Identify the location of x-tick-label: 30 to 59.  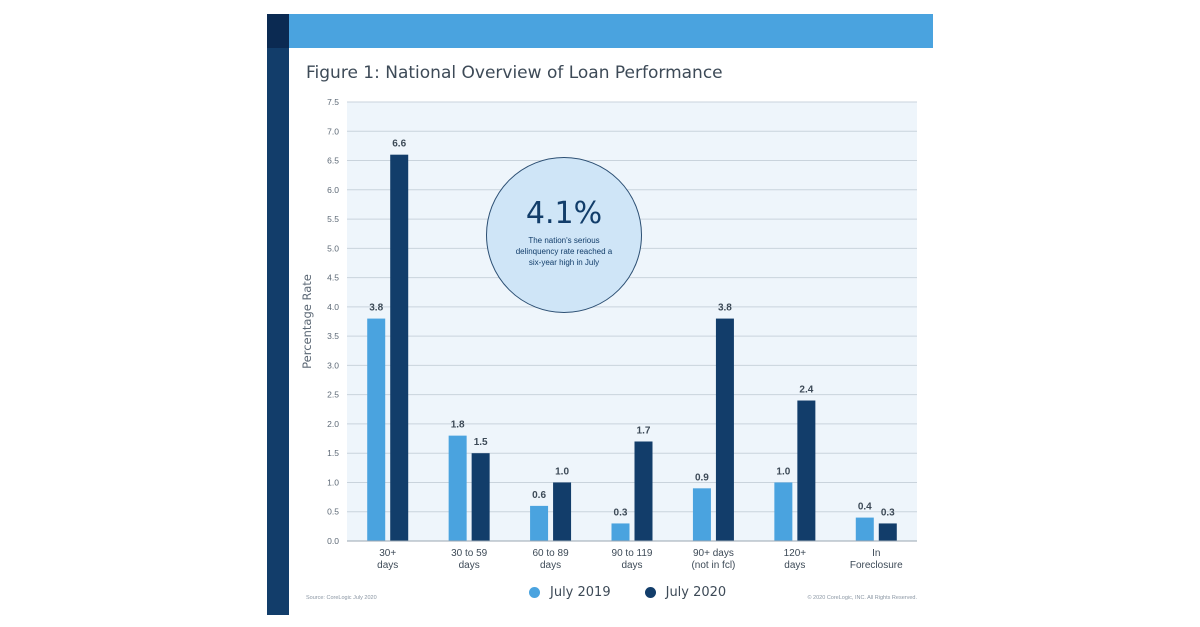
(469, 553).